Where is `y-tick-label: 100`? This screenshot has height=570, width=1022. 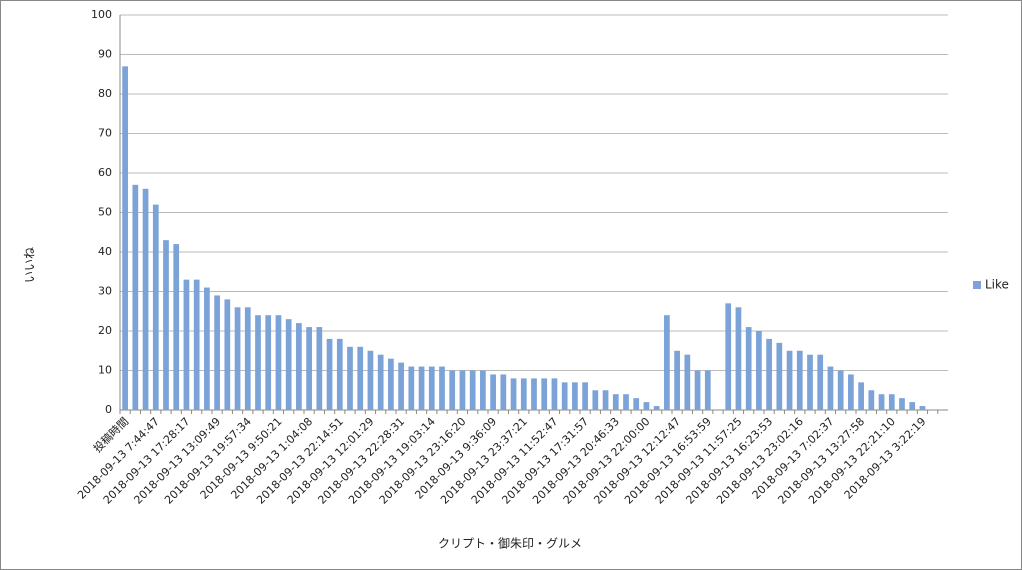
y-tick-label: 100 is located at coordinates (101, 14).